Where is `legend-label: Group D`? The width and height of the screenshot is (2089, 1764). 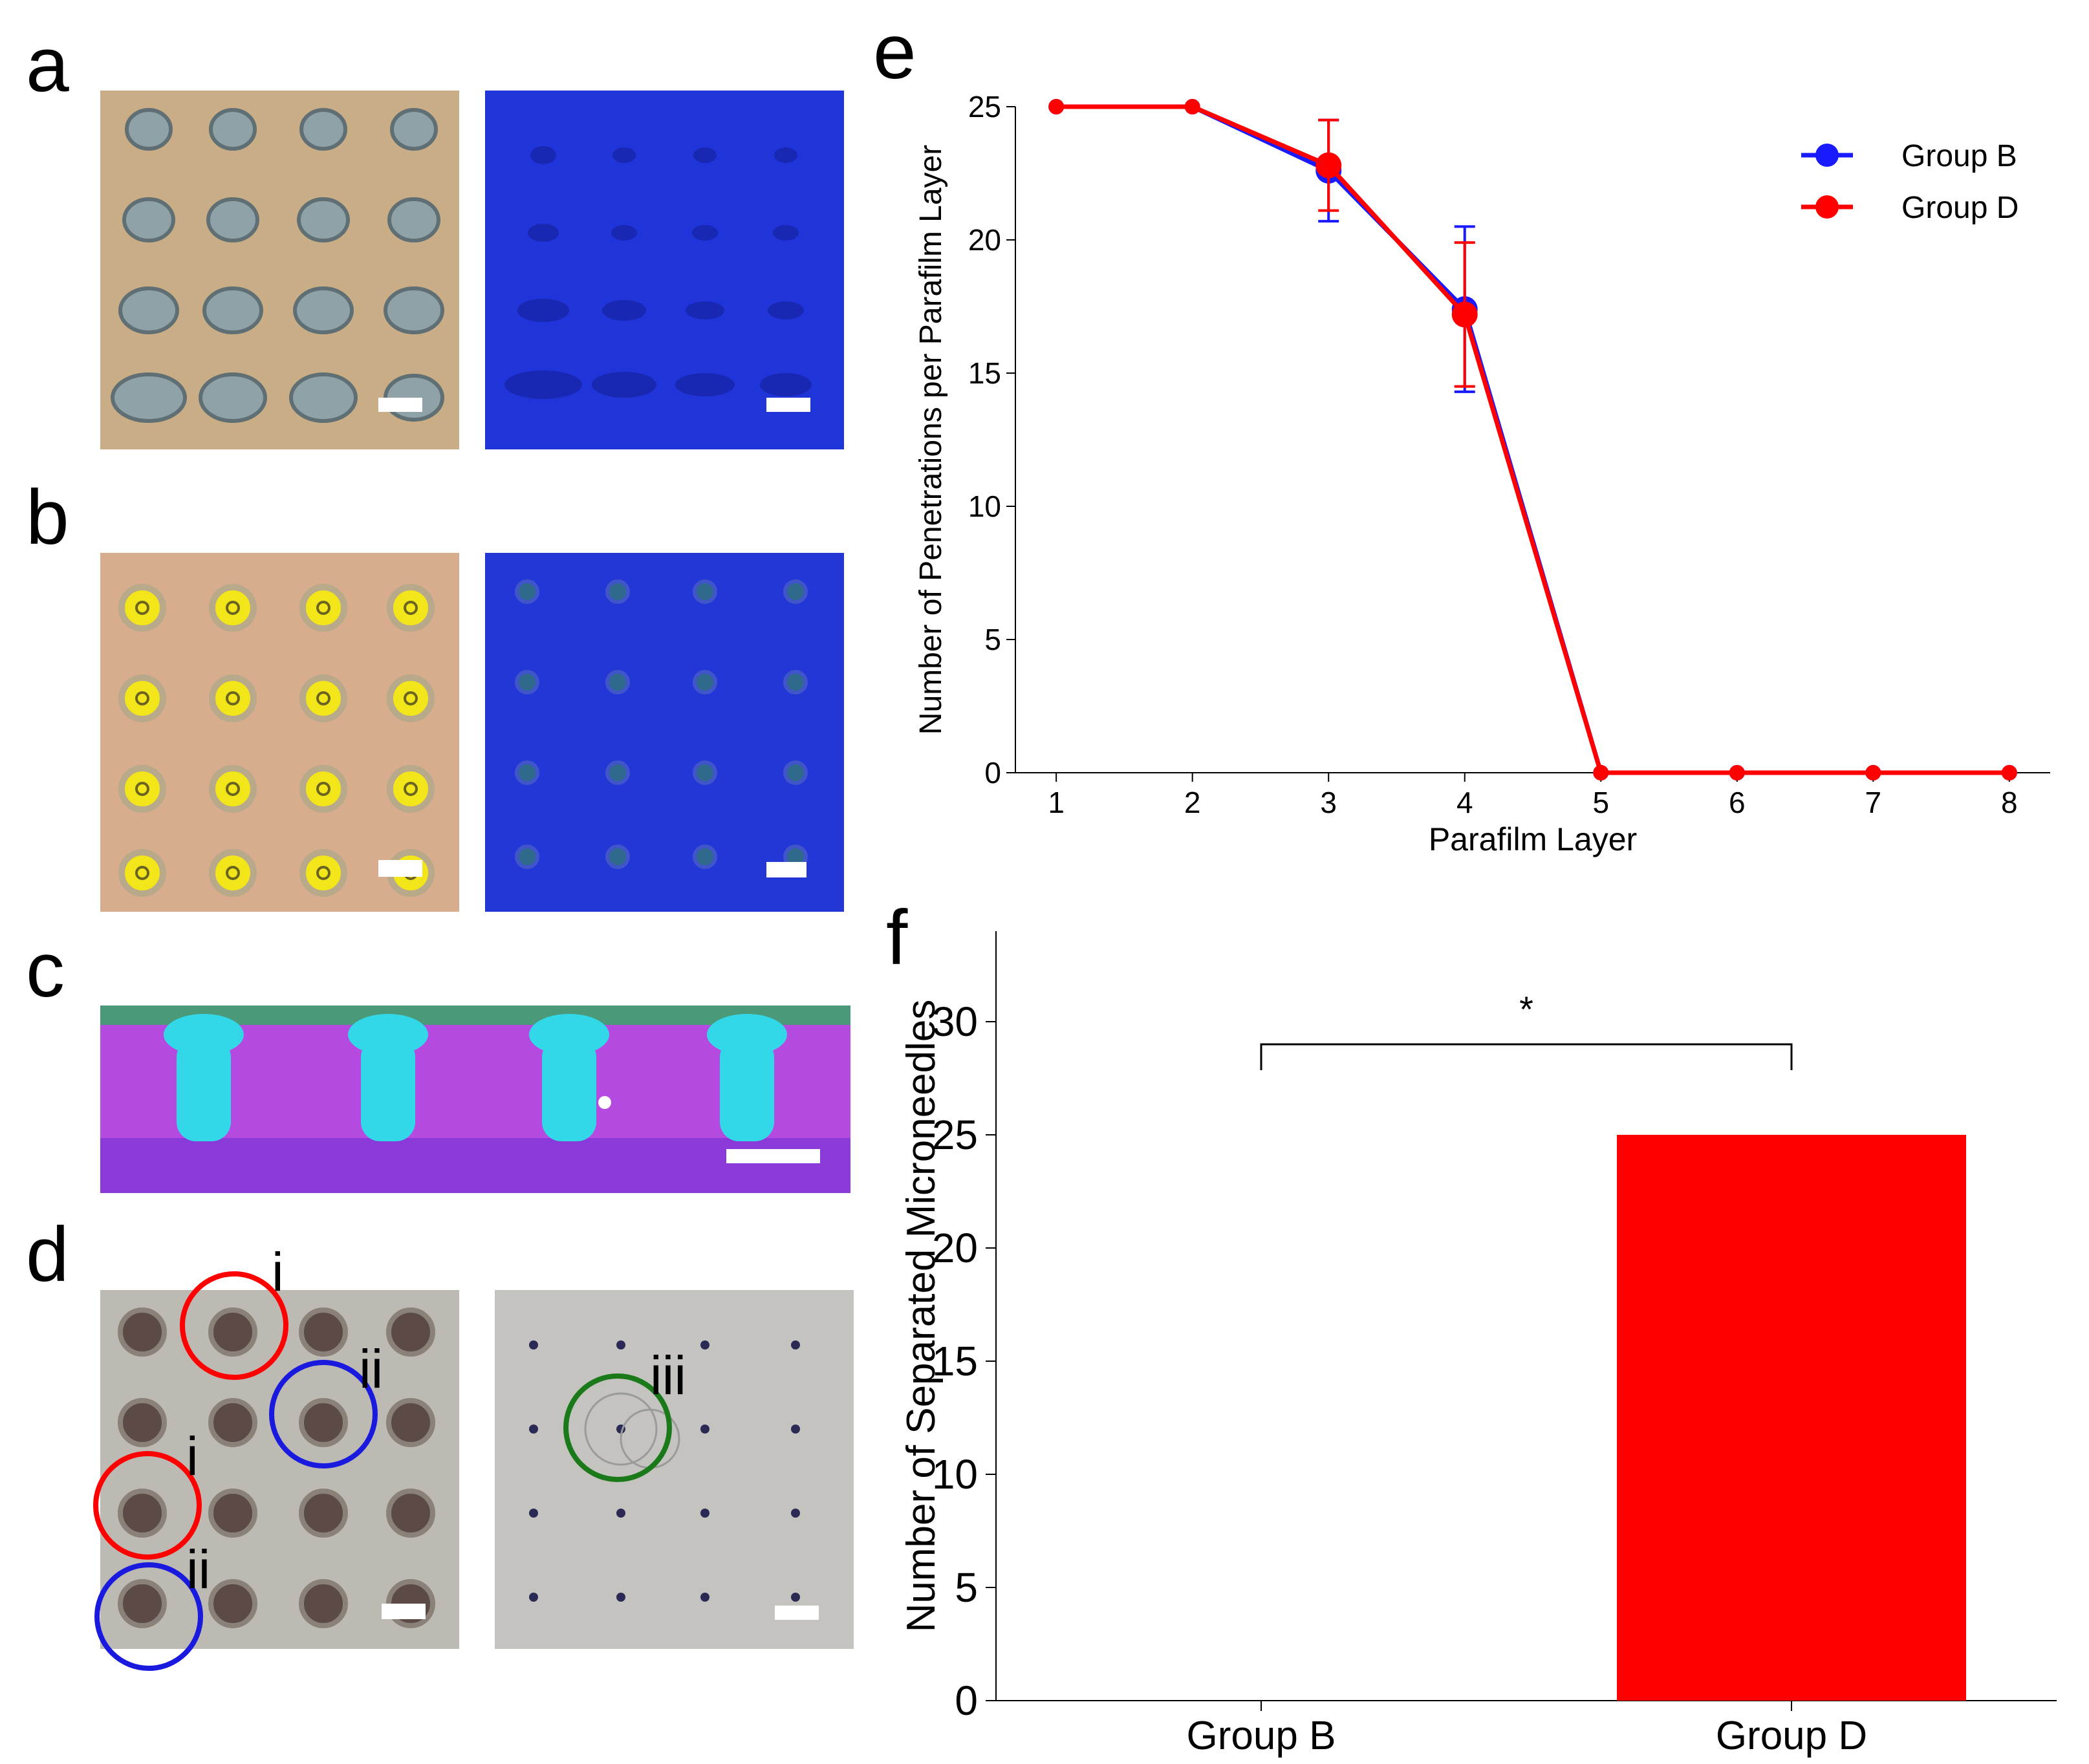 legend-label: Group D is located at coordinates (1960, 208).